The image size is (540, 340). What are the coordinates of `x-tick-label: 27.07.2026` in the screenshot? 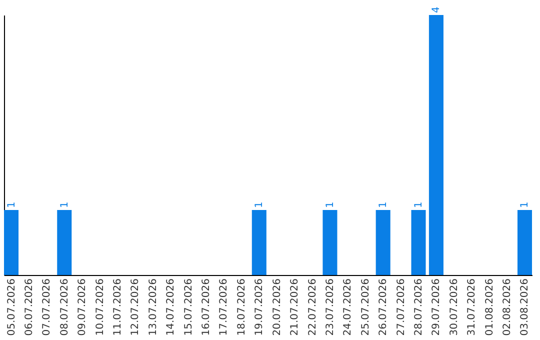 It's located at (401, 307).